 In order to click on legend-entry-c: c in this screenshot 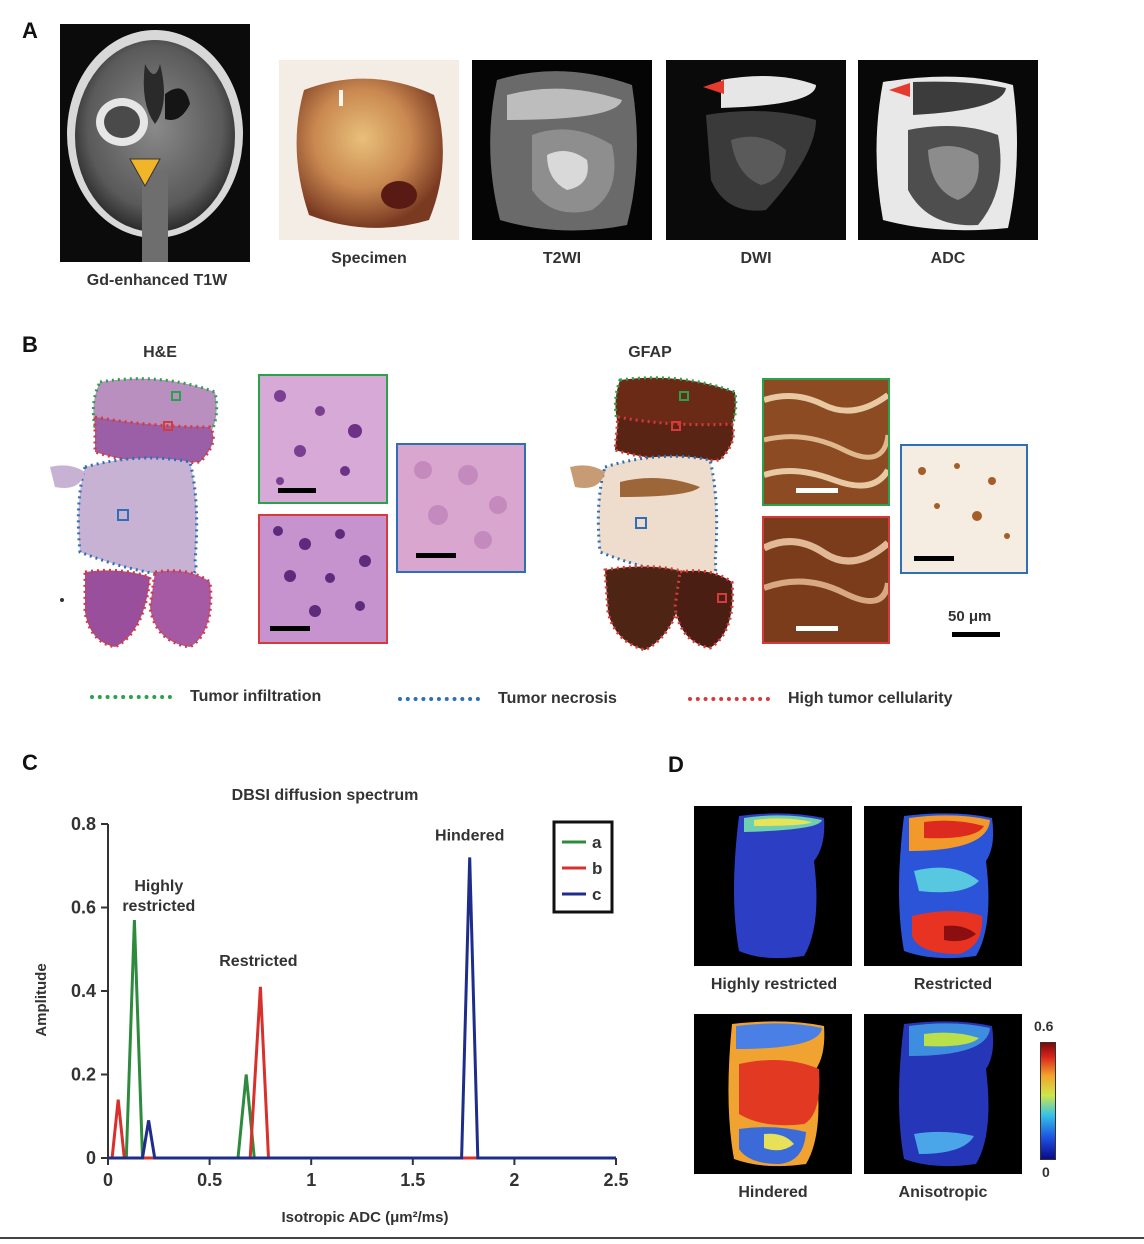, I will do `click(596, 894)`.